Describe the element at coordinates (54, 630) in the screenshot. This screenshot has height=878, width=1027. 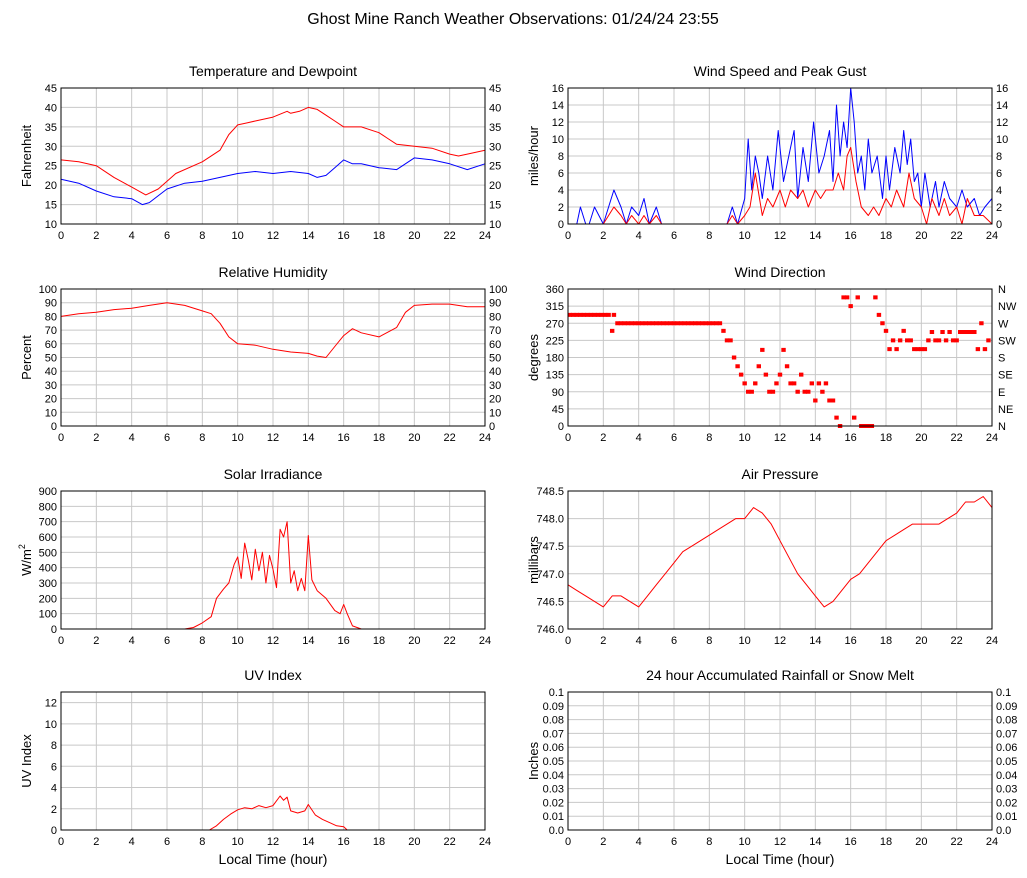
I see `y-tick-label: 0` at that location.